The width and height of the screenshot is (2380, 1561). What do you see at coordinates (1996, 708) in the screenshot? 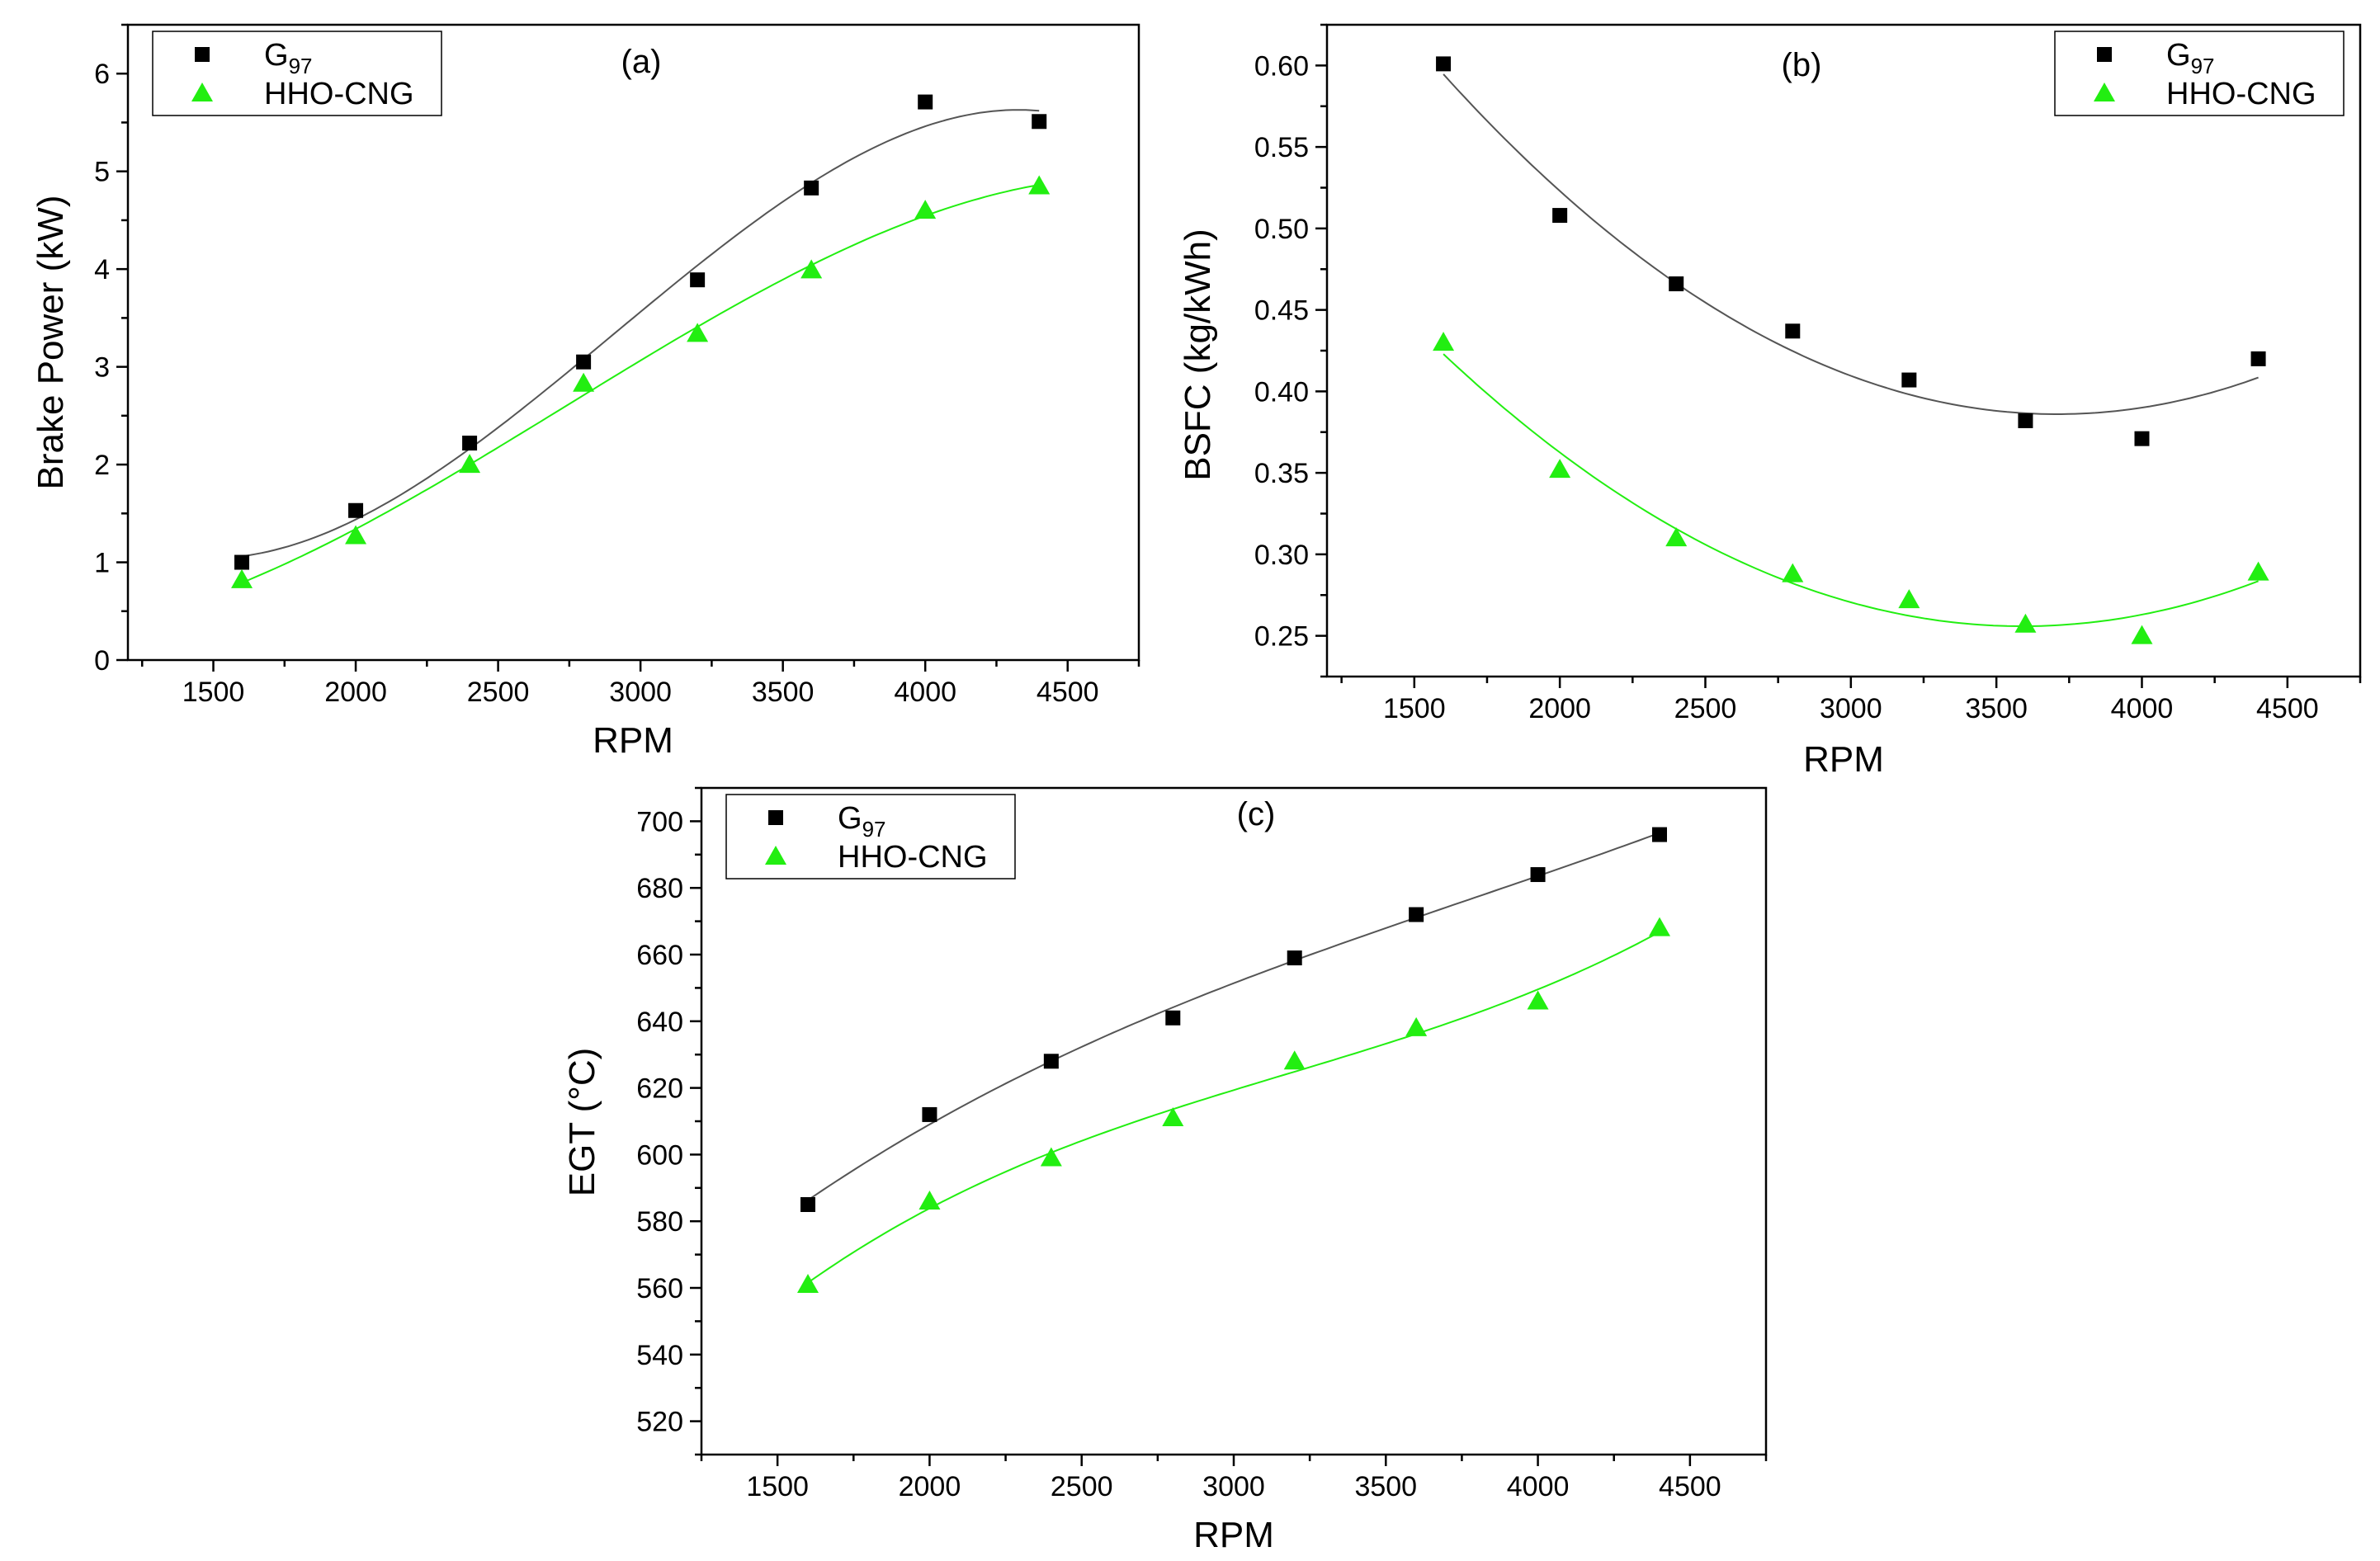
I see `x-tick-label: 3500` at bounding box center [1996, 708].